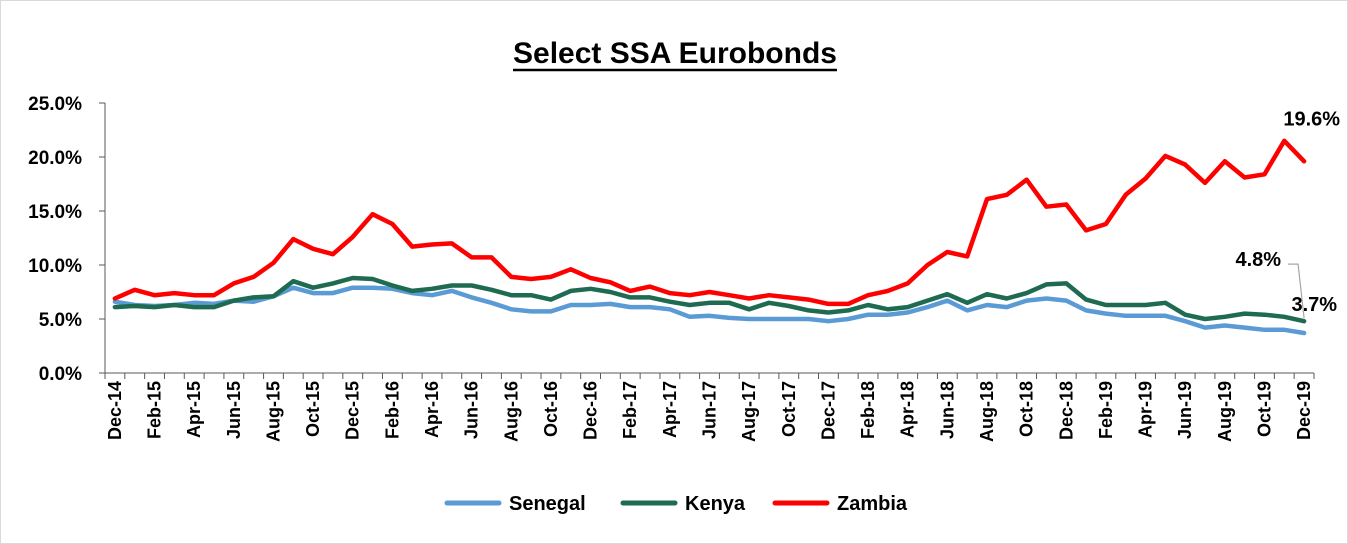 The width and height of the screenshot is (1348, 544). Describe the element at coordinates (1304, 410) in the screenshot. I see `x-tick-label: Dec-19` at that location.